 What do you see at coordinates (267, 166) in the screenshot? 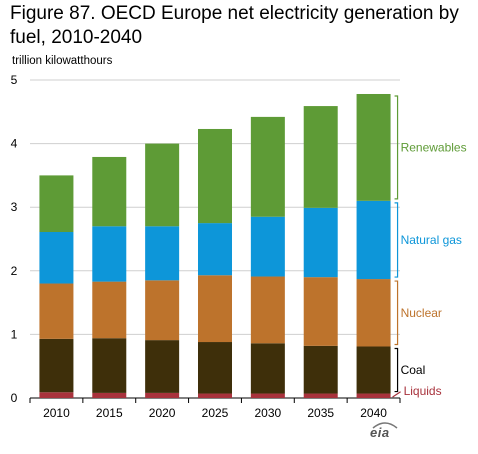
I see `bar-renewables-2030` at bounding box center [267, 166].